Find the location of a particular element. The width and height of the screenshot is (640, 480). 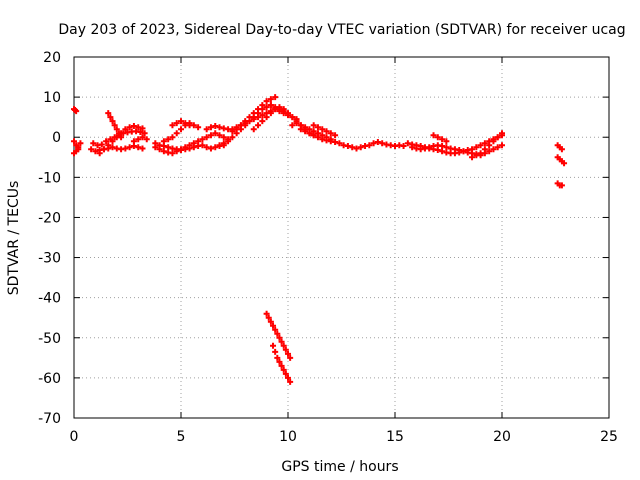

x-tick-label: 5 is located at coordinates (181, 437).